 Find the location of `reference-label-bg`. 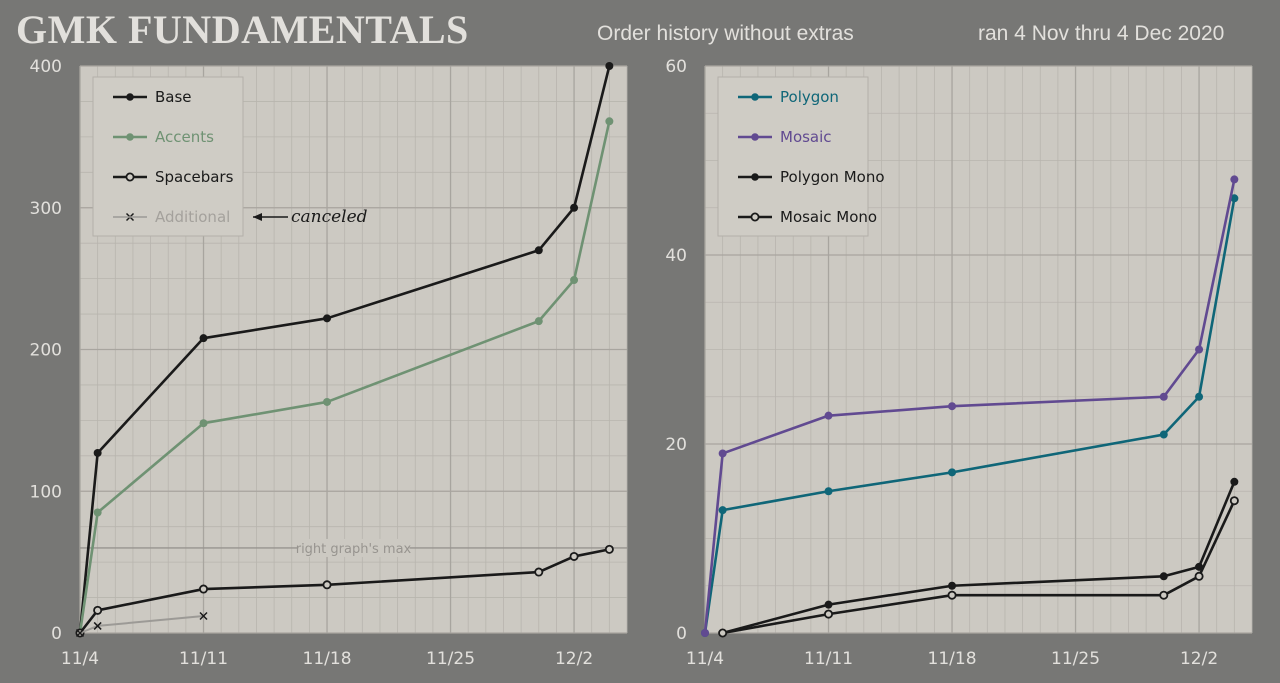

reference-label-bg is located at coordinates (353, 547).